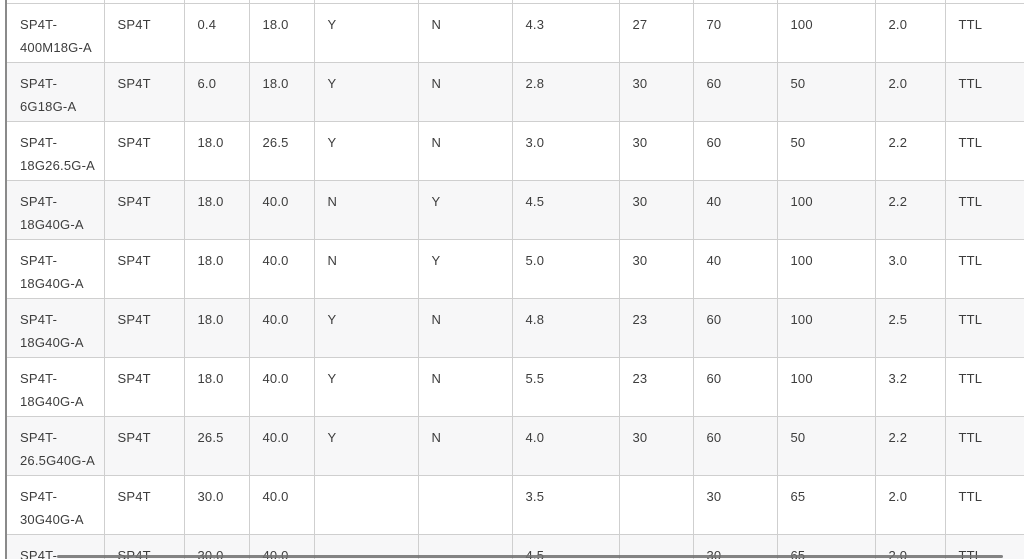 The image size is (1024, 559). I want to click on table-cell: 4.8, so click(565, 327).